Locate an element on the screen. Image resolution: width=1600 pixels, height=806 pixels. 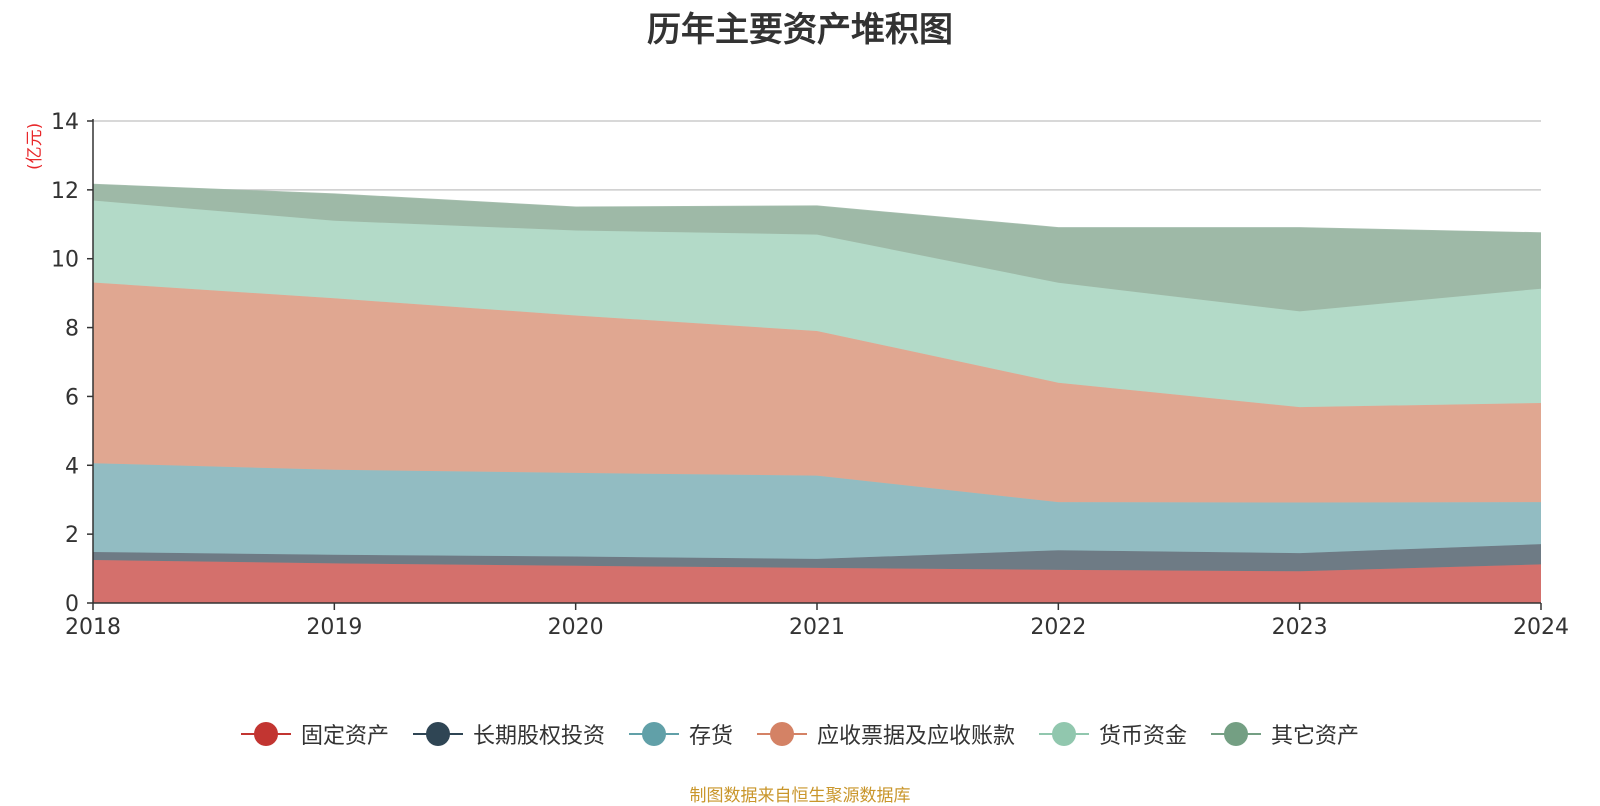
y-tick-label: 10 is located at coordinates (65, 260).